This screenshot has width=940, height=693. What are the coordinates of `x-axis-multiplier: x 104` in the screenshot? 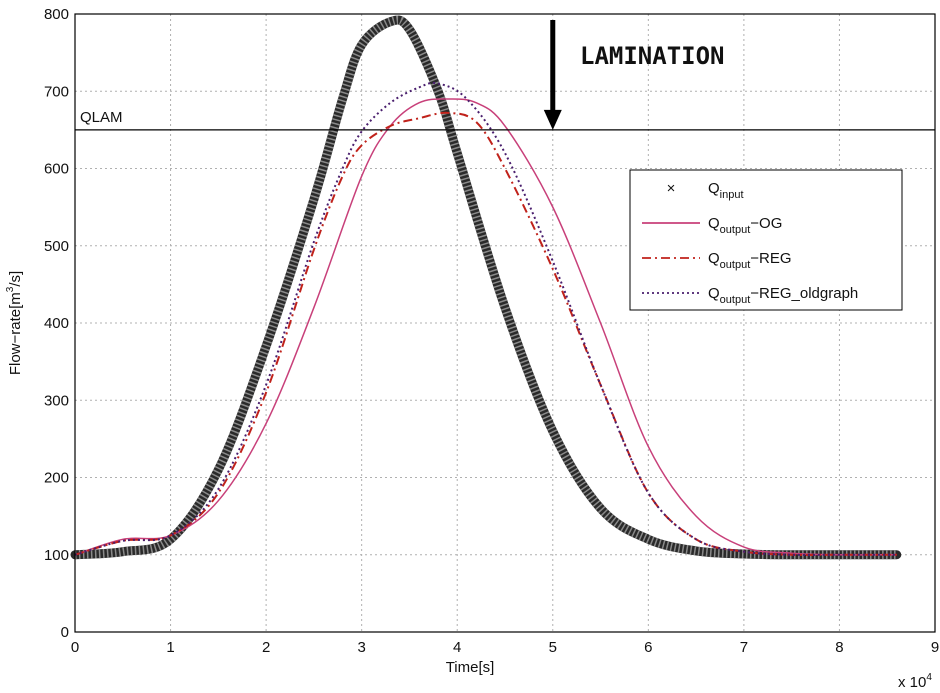 It's located at (915, 681).